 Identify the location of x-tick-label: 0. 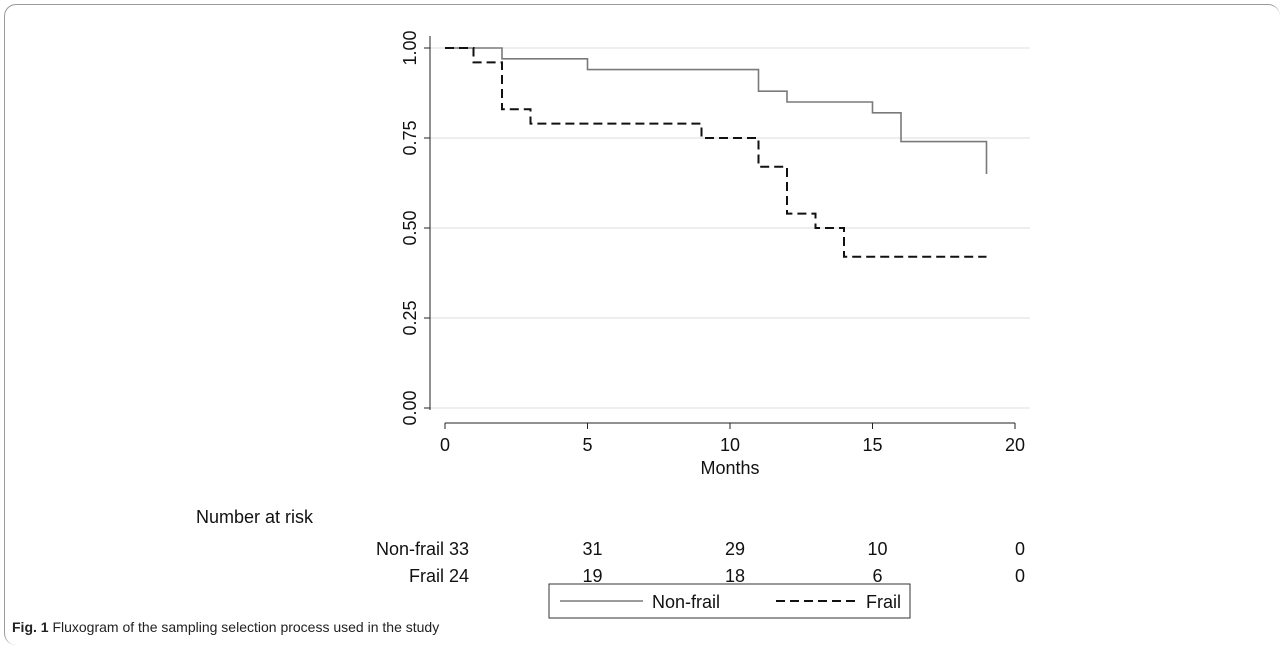
(445, 445).